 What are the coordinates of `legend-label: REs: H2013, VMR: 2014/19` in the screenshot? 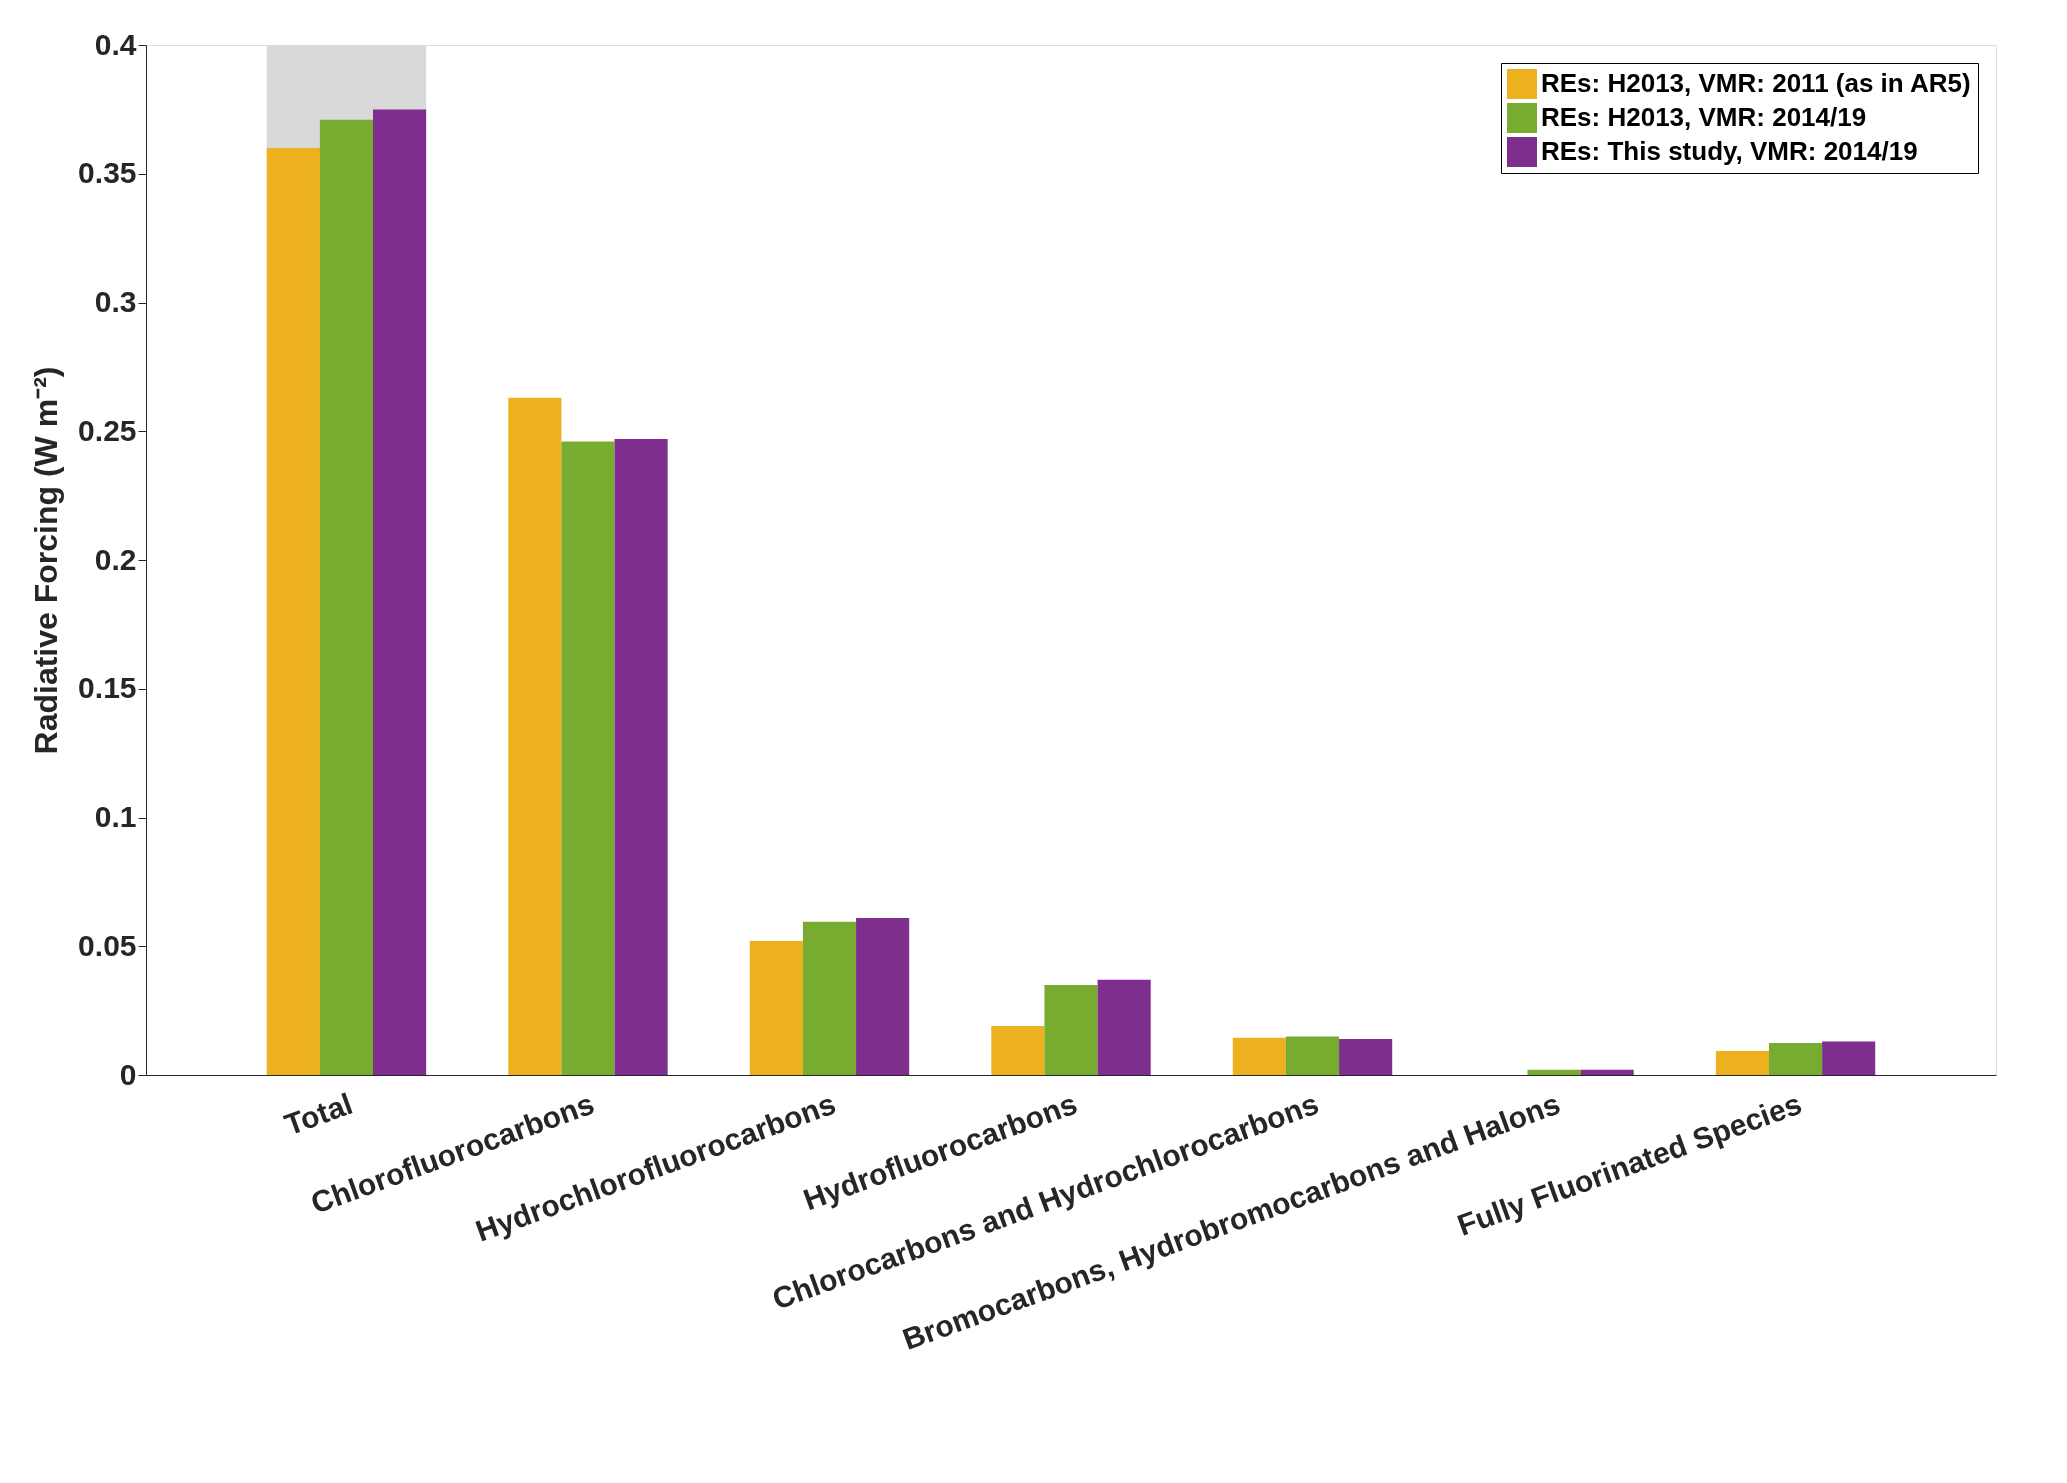 It's located at (1704, 117).